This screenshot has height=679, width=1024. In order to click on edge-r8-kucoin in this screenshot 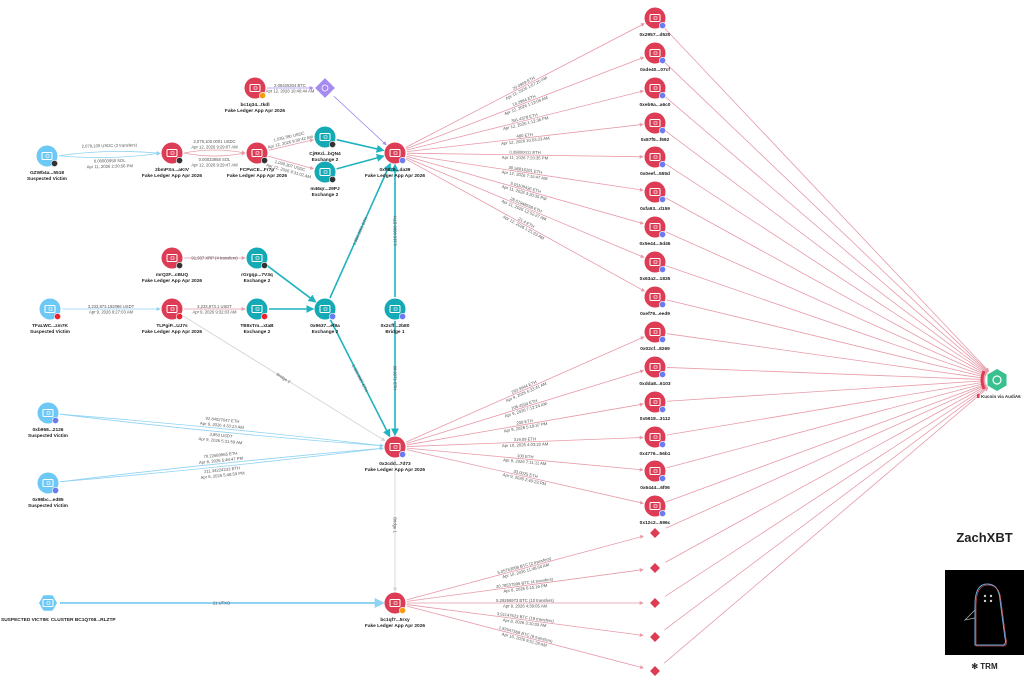, I will do `click(826, 321)`.